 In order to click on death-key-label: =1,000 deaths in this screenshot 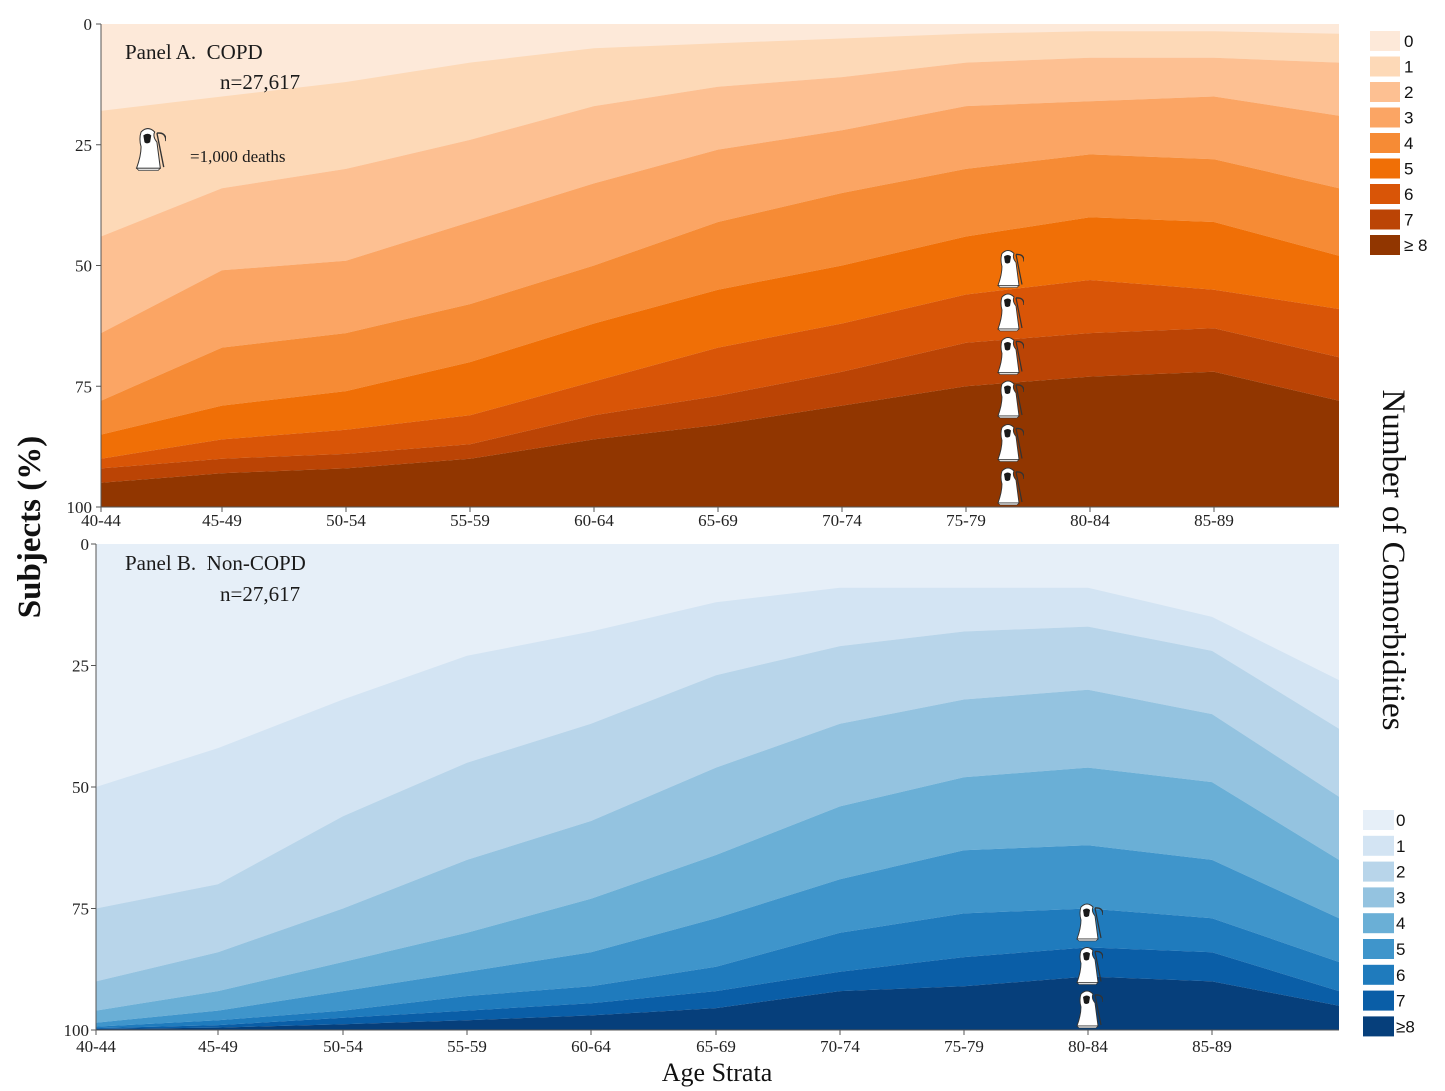, I will do `click(238, 156)`.